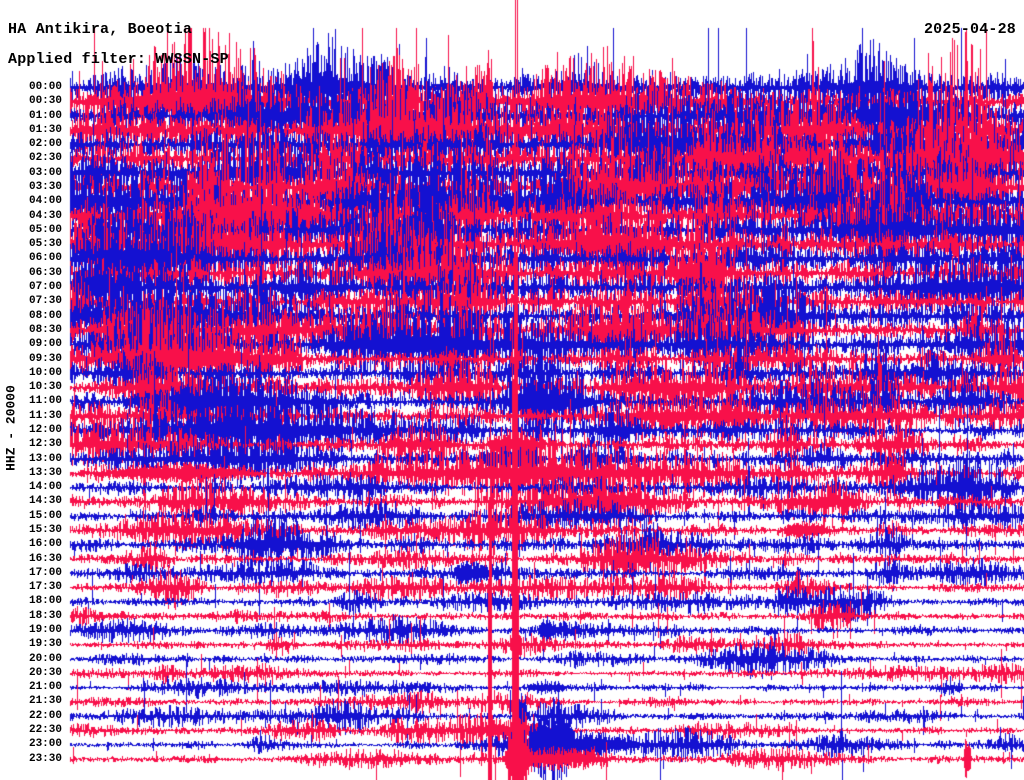  I want to click on time-label: 22:30, so click(45, 730).